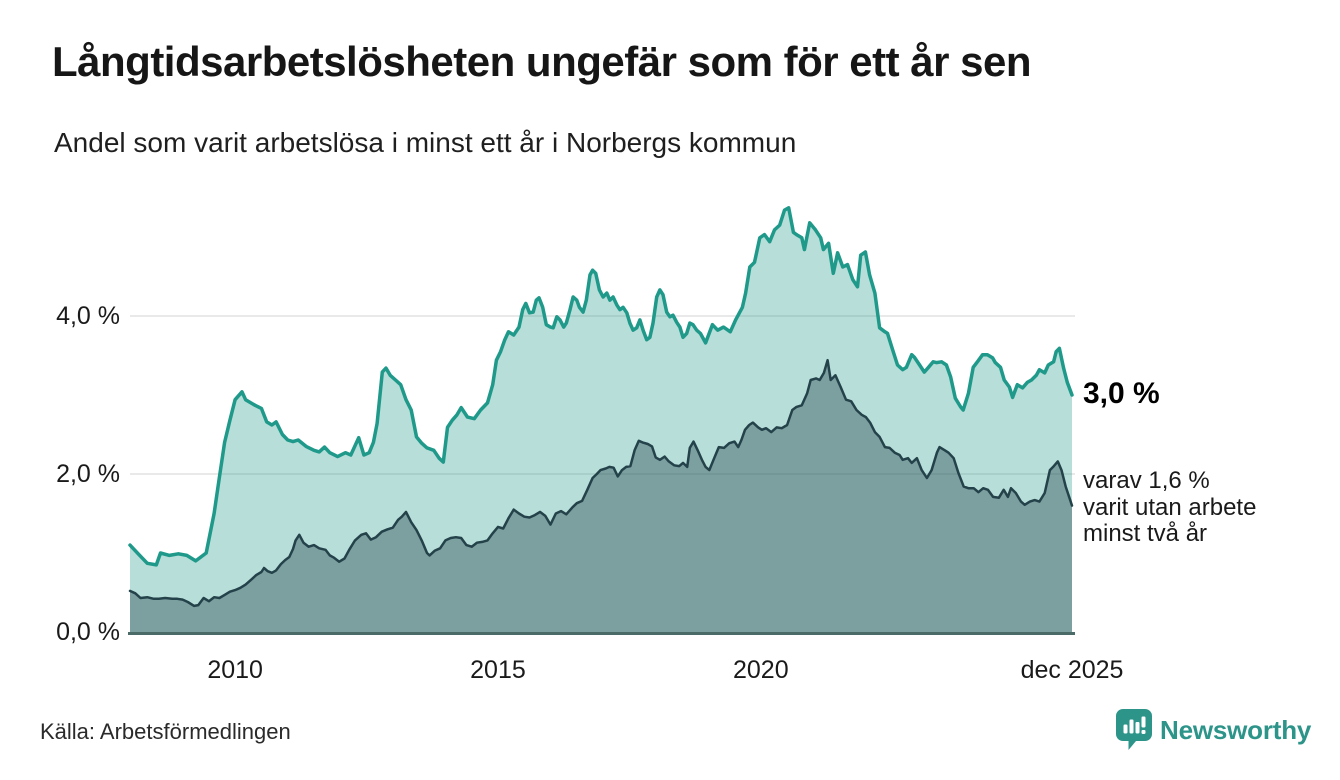 The image size is (1340, 780). I want to click on end-value-label-line-3: minst två år, so click(1145, 533).